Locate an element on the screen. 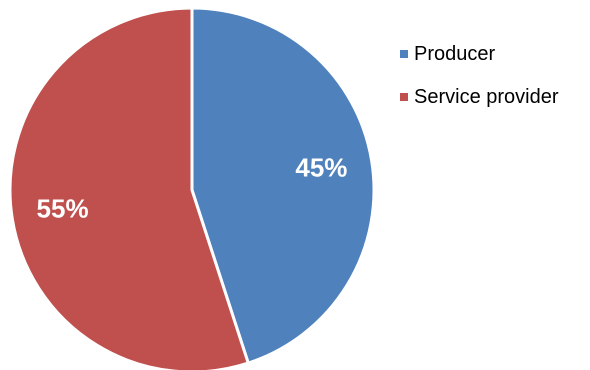  legend-item-producer: Producer is located at coordinates (479, 54).